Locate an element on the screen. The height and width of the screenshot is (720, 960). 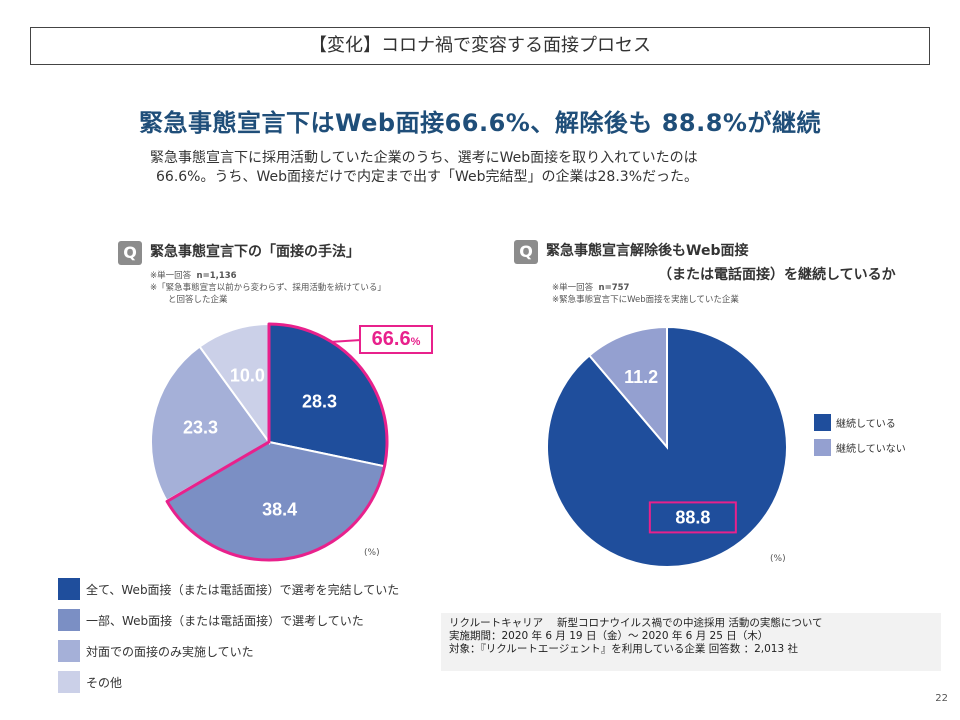
slice-label: 28.3 is located at coordinates (319, 401).